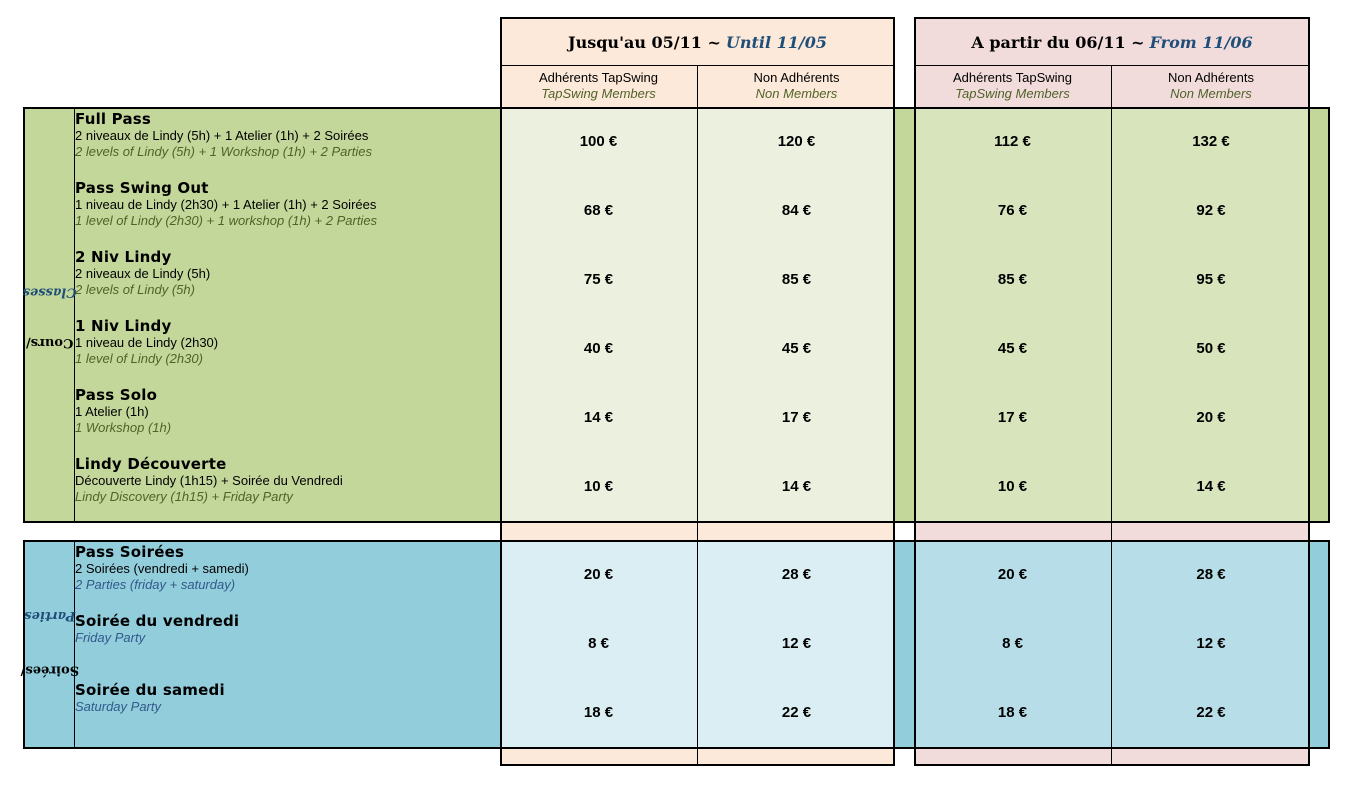 Image resolution: width=1353 pixels, height=797 pixels. I want to click on price-cell: 100 €, so click(598, 141).